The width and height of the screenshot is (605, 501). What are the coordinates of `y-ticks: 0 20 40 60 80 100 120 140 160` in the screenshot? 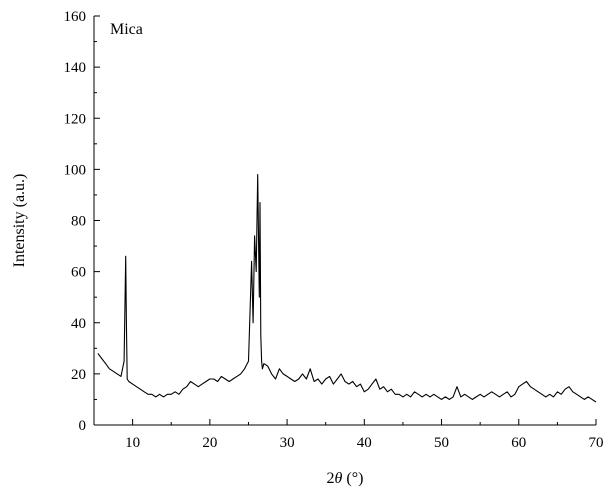 It's located at (82, 221).